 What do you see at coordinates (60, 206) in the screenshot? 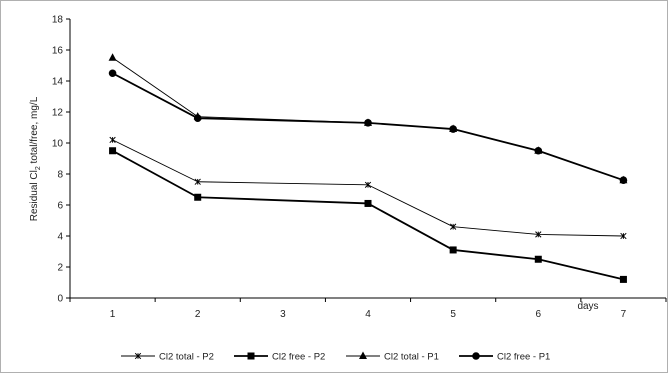
I see `y-tick-label: 6` at bounding box center [60, 206].